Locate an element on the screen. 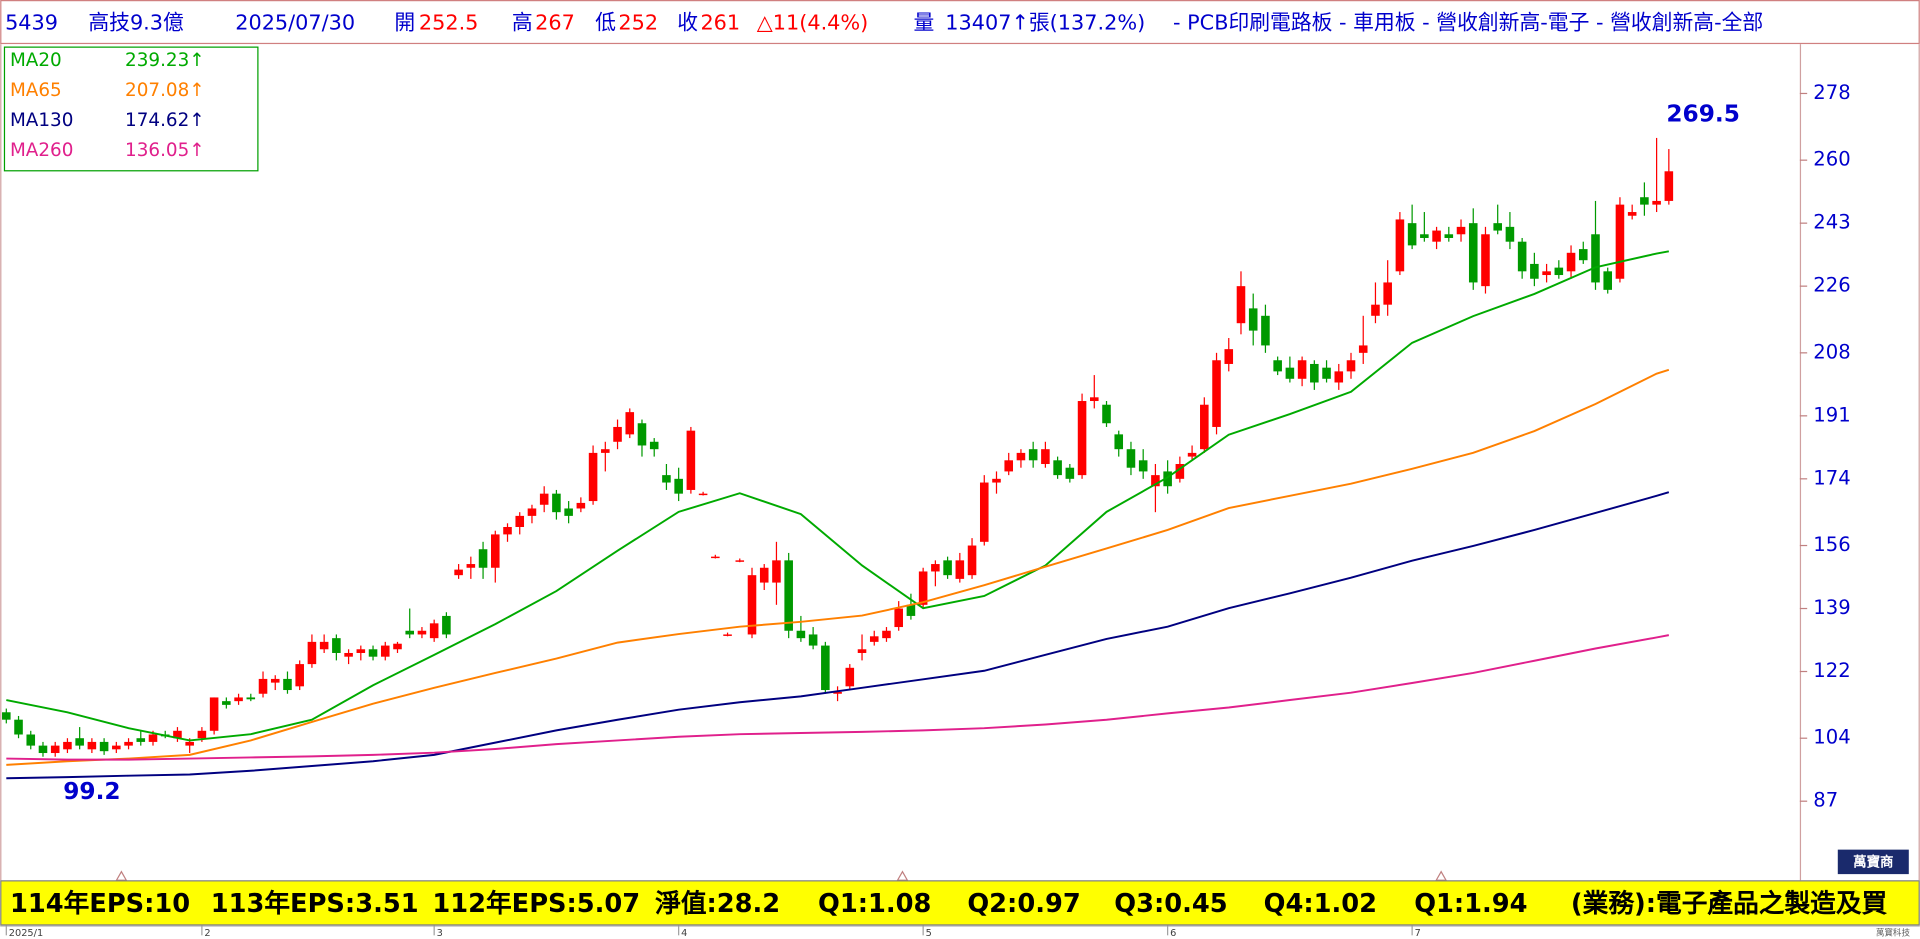 This screenshot has height=939, width=1920. x-tick-label: 5 is located at coordinates (929, 933).